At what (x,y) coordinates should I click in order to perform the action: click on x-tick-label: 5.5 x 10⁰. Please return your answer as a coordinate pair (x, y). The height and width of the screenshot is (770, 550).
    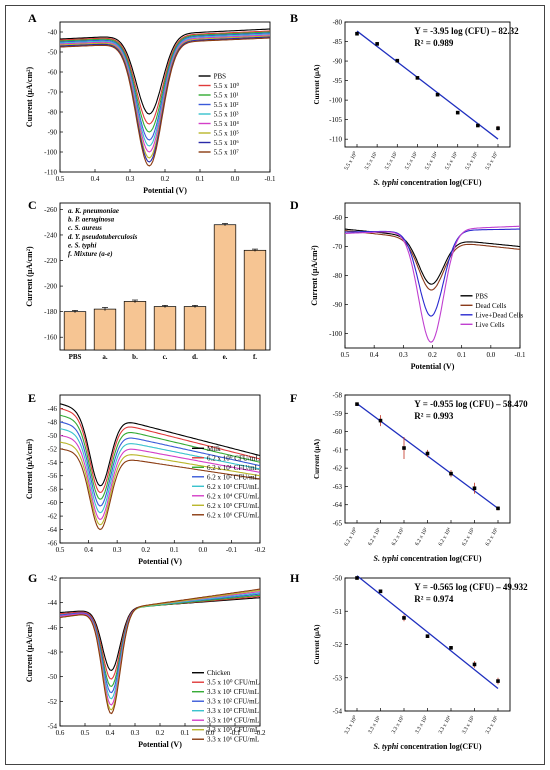
    Looking at the image, I should click on (351, 161).